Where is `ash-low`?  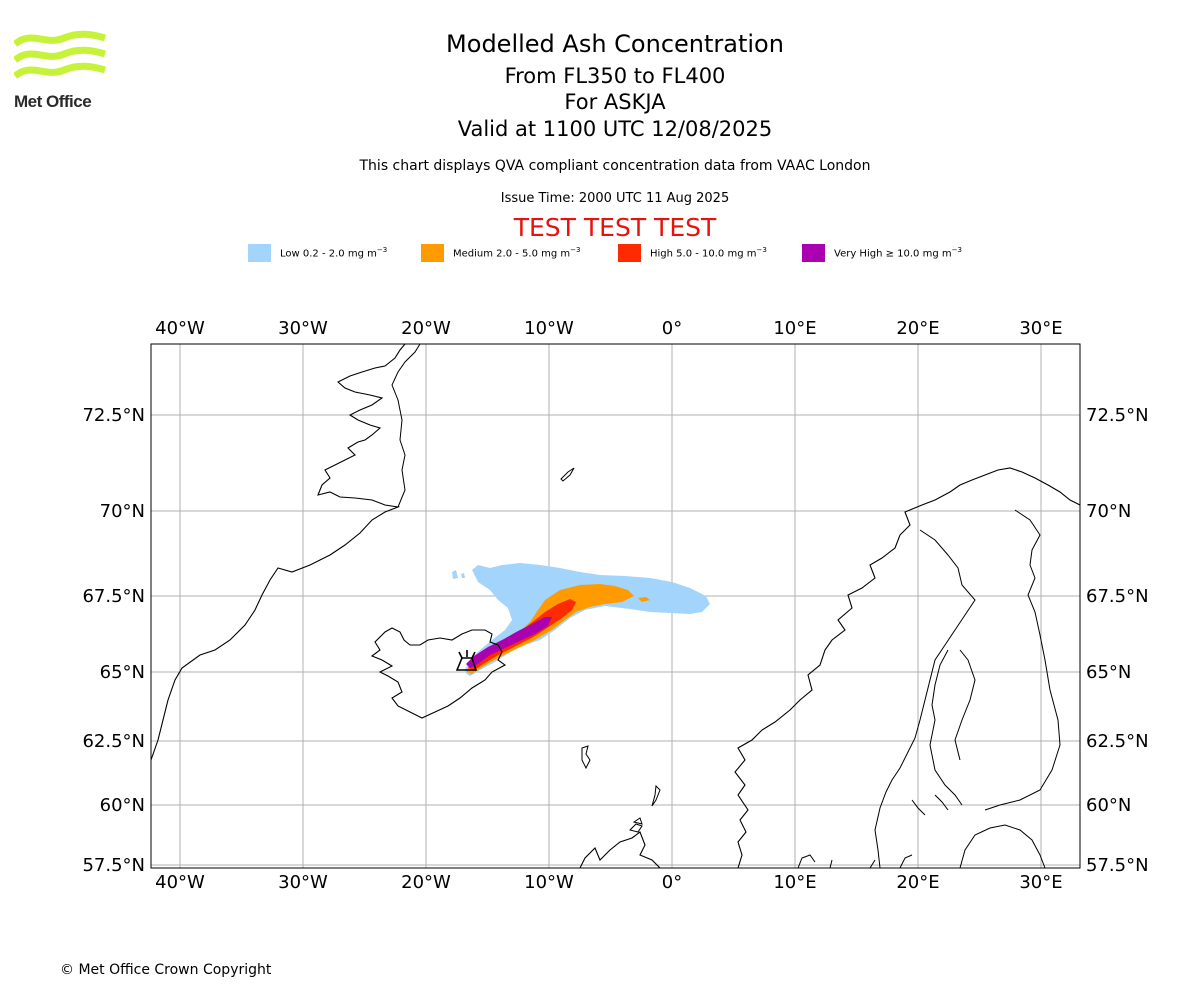
ash-low is located at coordinates (587, 619).